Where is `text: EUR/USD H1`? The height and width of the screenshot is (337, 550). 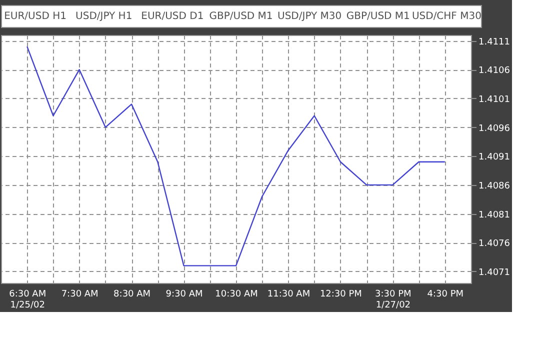 text: EUR/USD H1 is located at coordinates (35, 16).